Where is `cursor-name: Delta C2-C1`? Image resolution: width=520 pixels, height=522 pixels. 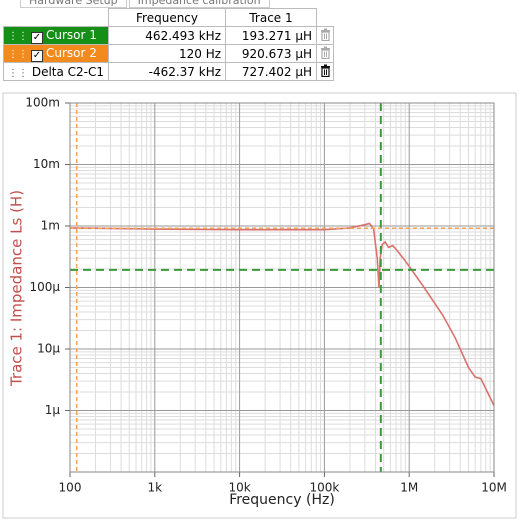
cursor-name: Delta C2-C1 is located at coordinates (68, 71).